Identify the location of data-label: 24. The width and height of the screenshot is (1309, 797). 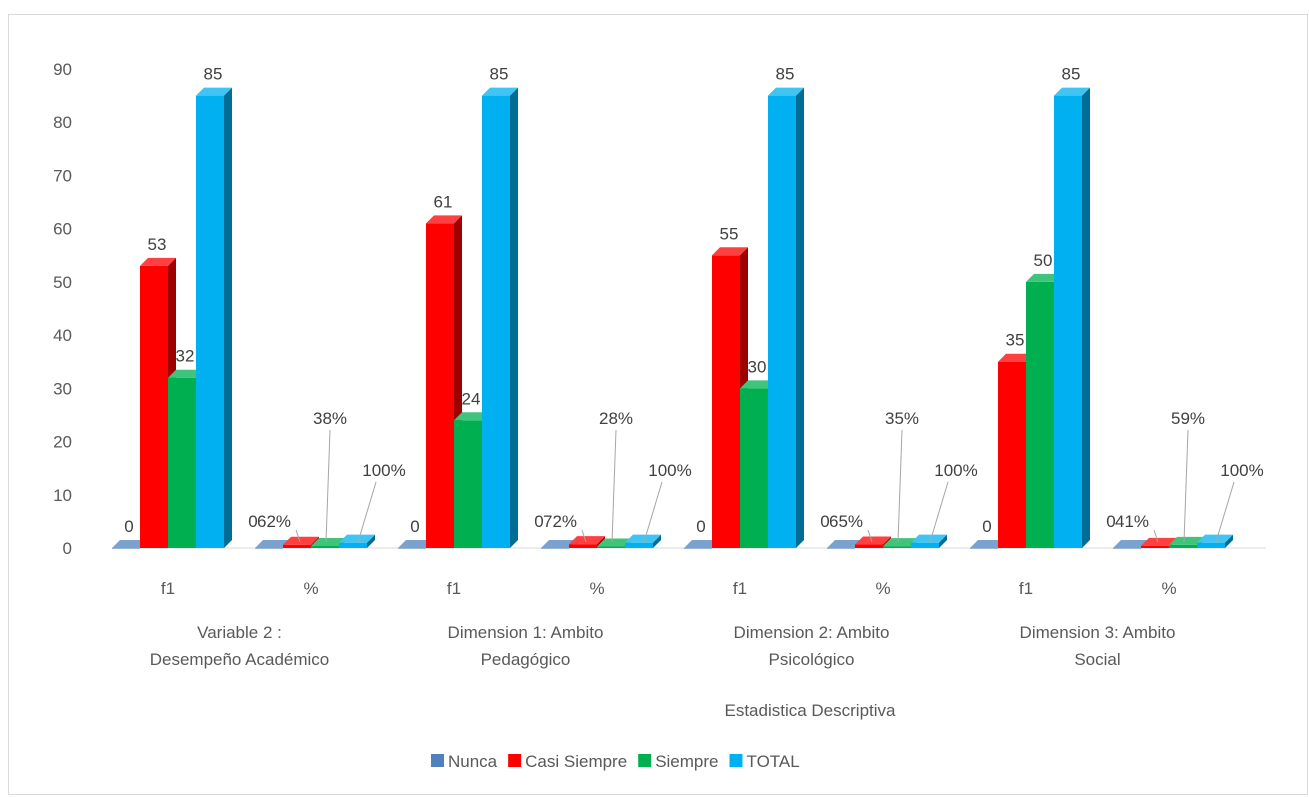
(471, 398).